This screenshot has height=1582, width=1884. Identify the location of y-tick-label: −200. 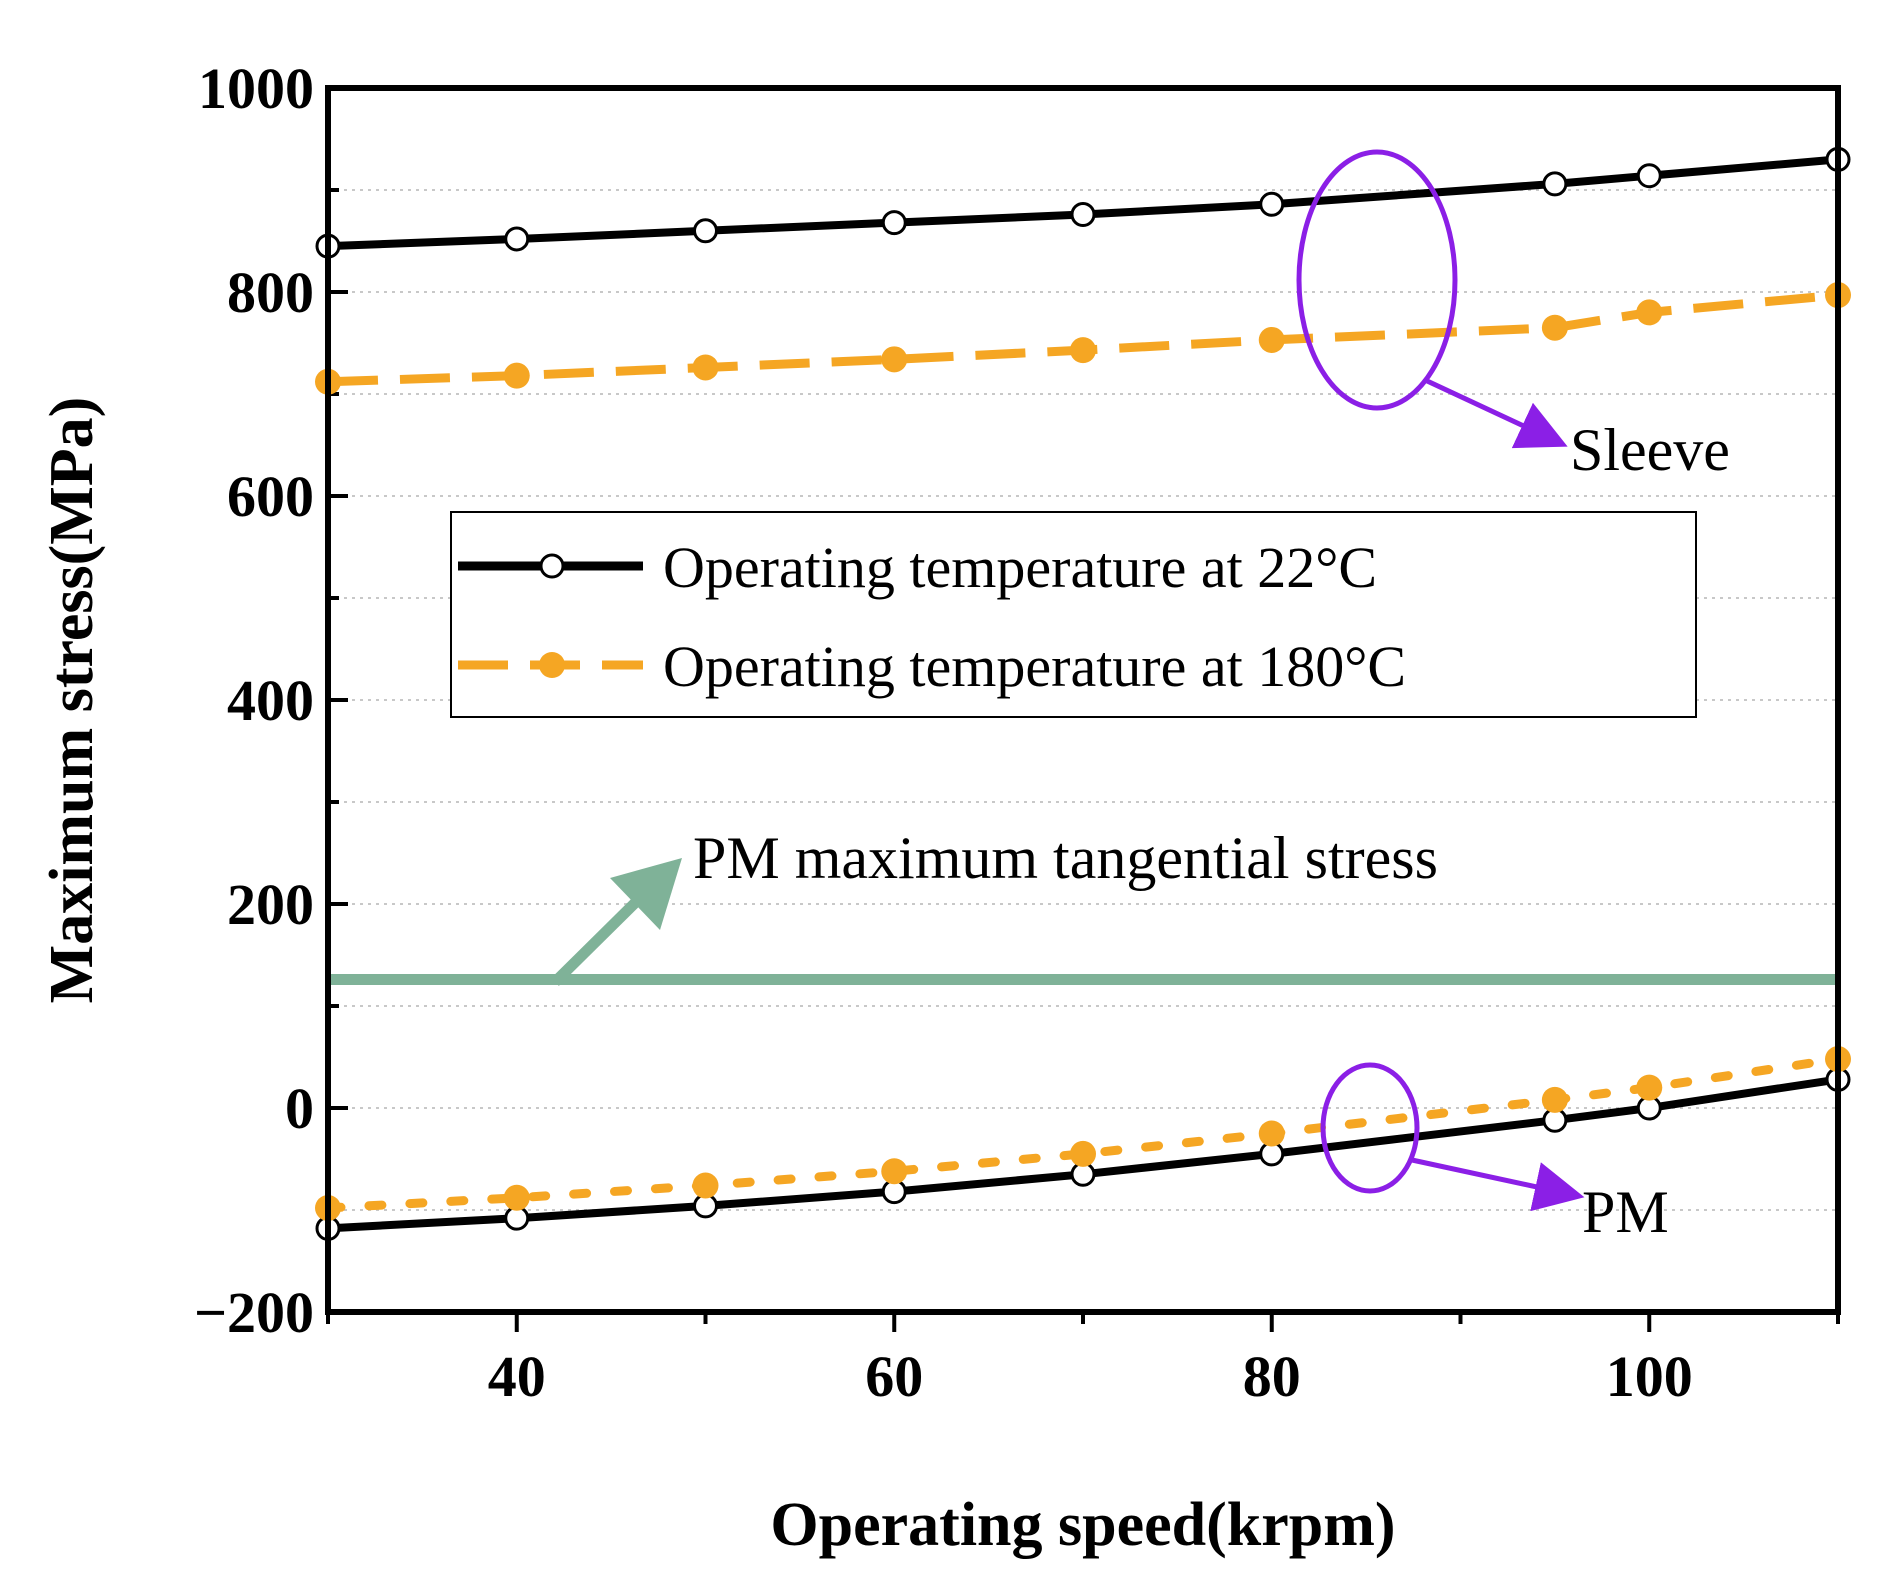
(254, 1312).